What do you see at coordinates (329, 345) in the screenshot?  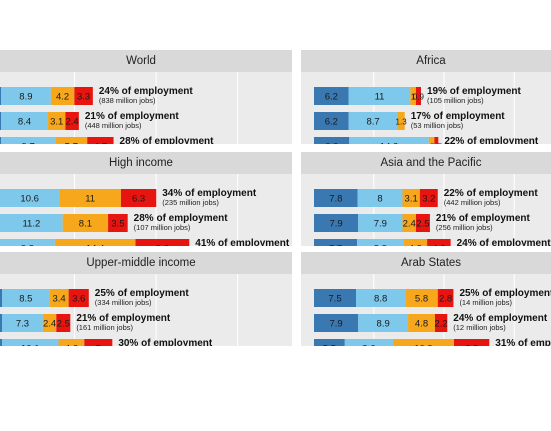 I see `bar-value-label: 5.5` at bounding box center [329, 345].